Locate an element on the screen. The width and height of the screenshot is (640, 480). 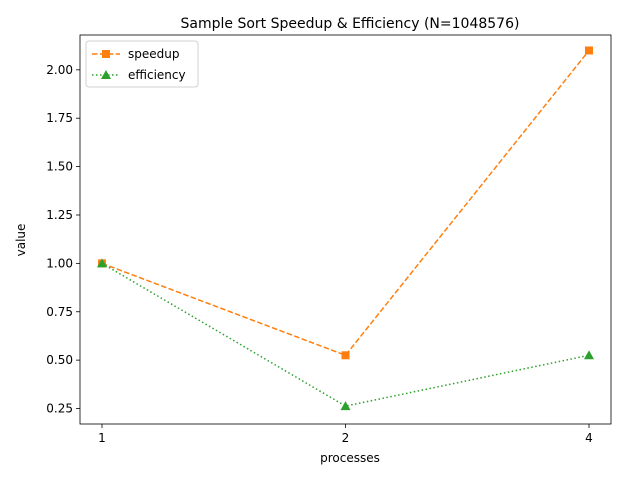
legend-box is located at coordinates (142, 64).